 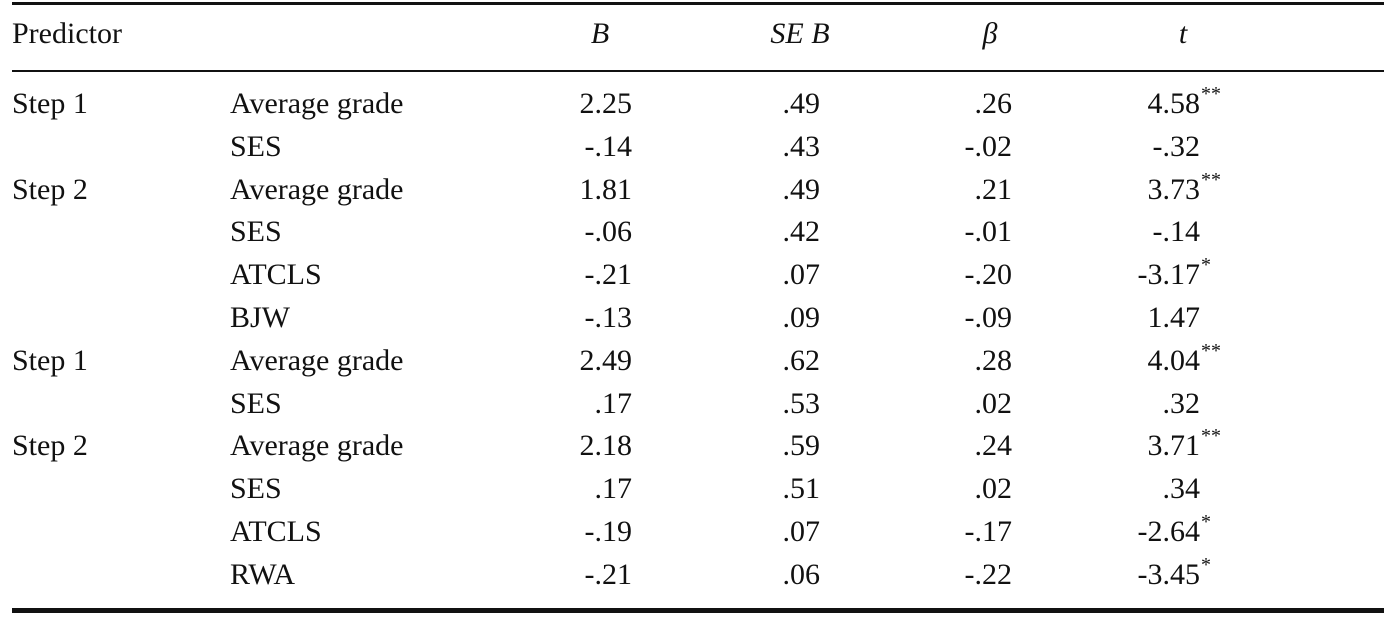 I want to click on row-b-value: -.19, so click(x=608, y=531).